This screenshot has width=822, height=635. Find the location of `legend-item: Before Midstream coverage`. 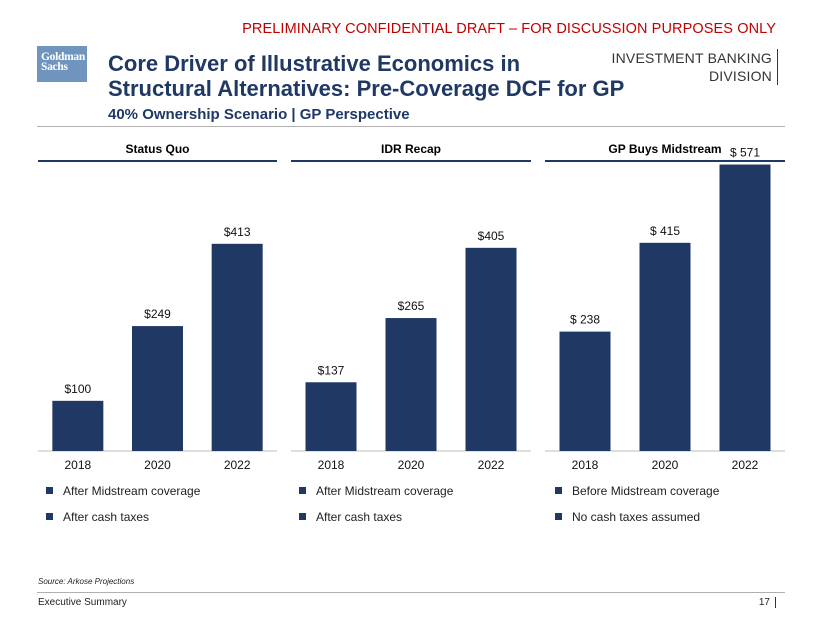

legend-item: Before Midstream coverage is located at coordinates (637, 491).